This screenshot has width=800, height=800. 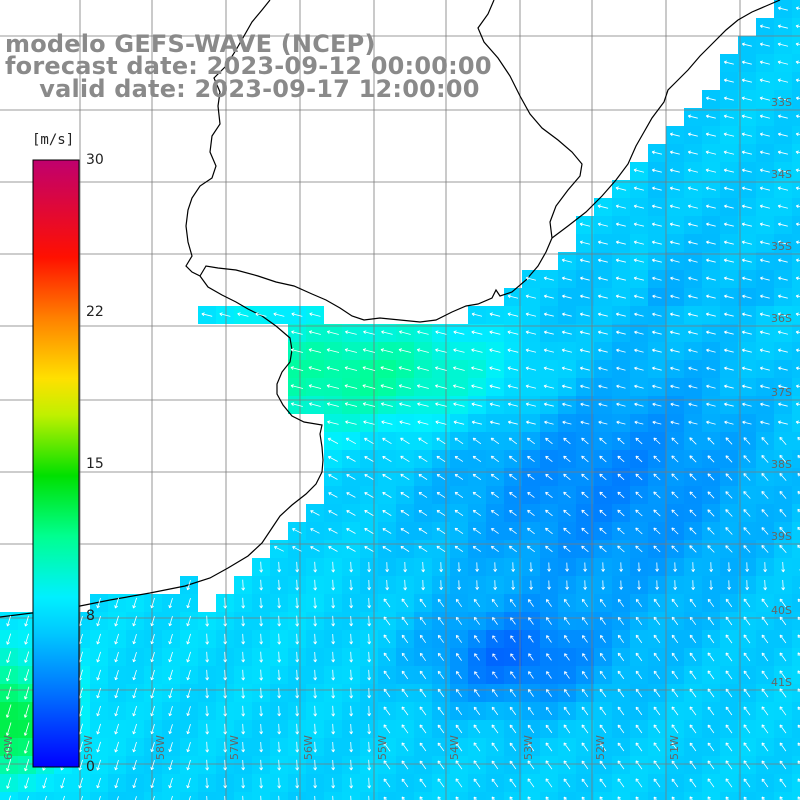 I want to click on latitude-label: 40S, so click(x=781, y=610).